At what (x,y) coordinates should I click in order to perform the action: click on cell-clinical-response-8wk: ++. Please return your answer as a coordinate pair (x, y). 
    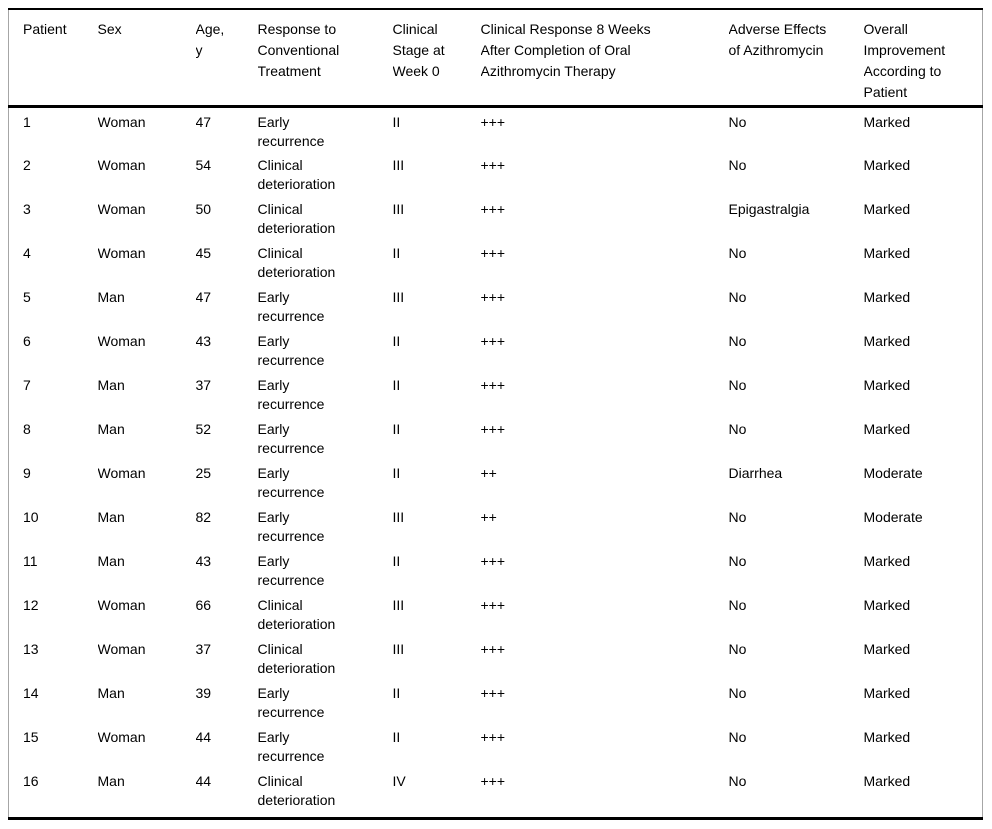
    Looking at the image, I should click on (488, 473).